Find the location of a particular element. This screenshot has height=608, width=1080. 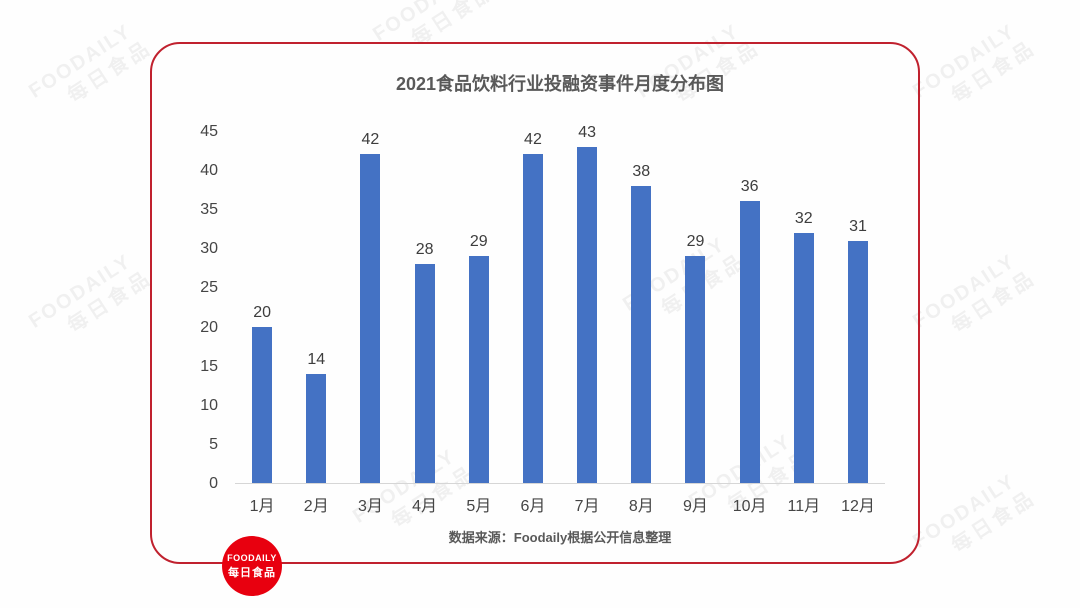

bar-value-label: 38 is located at coordinates (641, 171).